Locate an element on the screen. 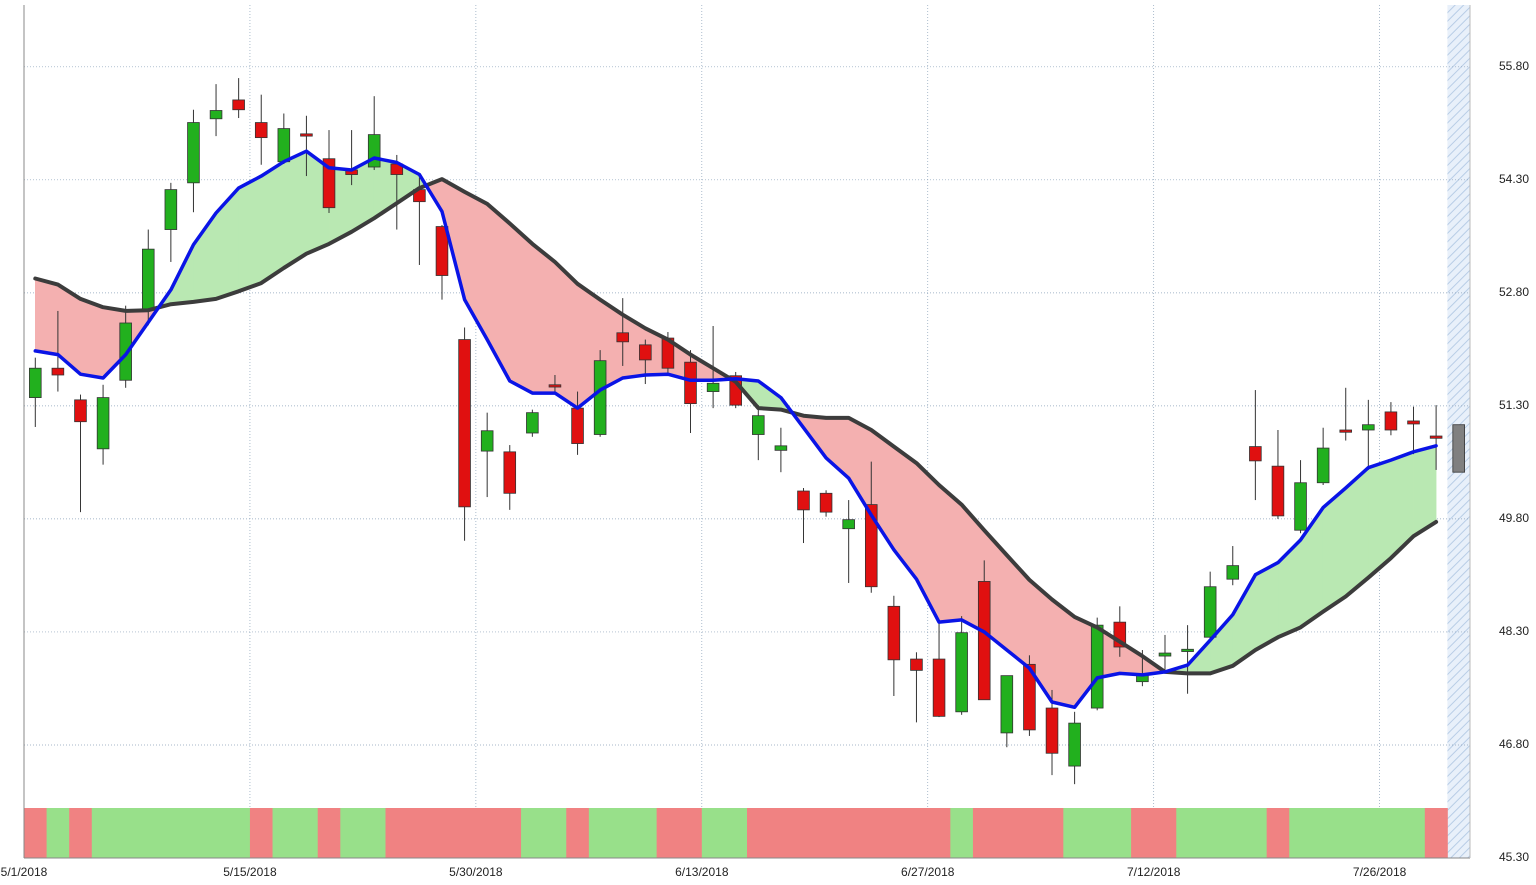 The height and width of the screenshot is (885, 1536). y-tick-label: 55.80 is located at coordinates (1514, 66).